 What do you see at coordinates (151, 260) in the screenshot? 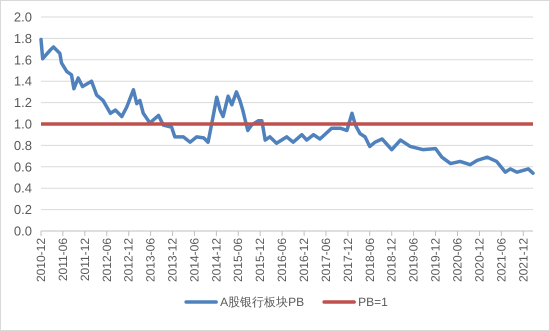
I see `x-tick-label: 2013-06` at bounding box center [151, 260].